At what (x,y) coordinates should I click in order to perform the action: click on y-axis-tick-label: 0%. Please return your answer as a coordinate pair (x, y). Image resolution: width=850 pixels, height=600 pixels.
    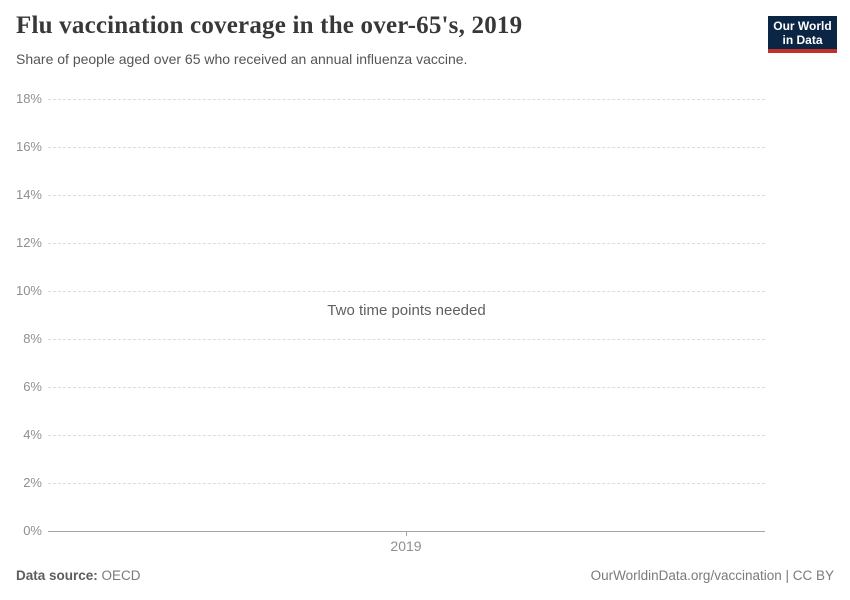
    Looking at the image, I should click on (32, 530).